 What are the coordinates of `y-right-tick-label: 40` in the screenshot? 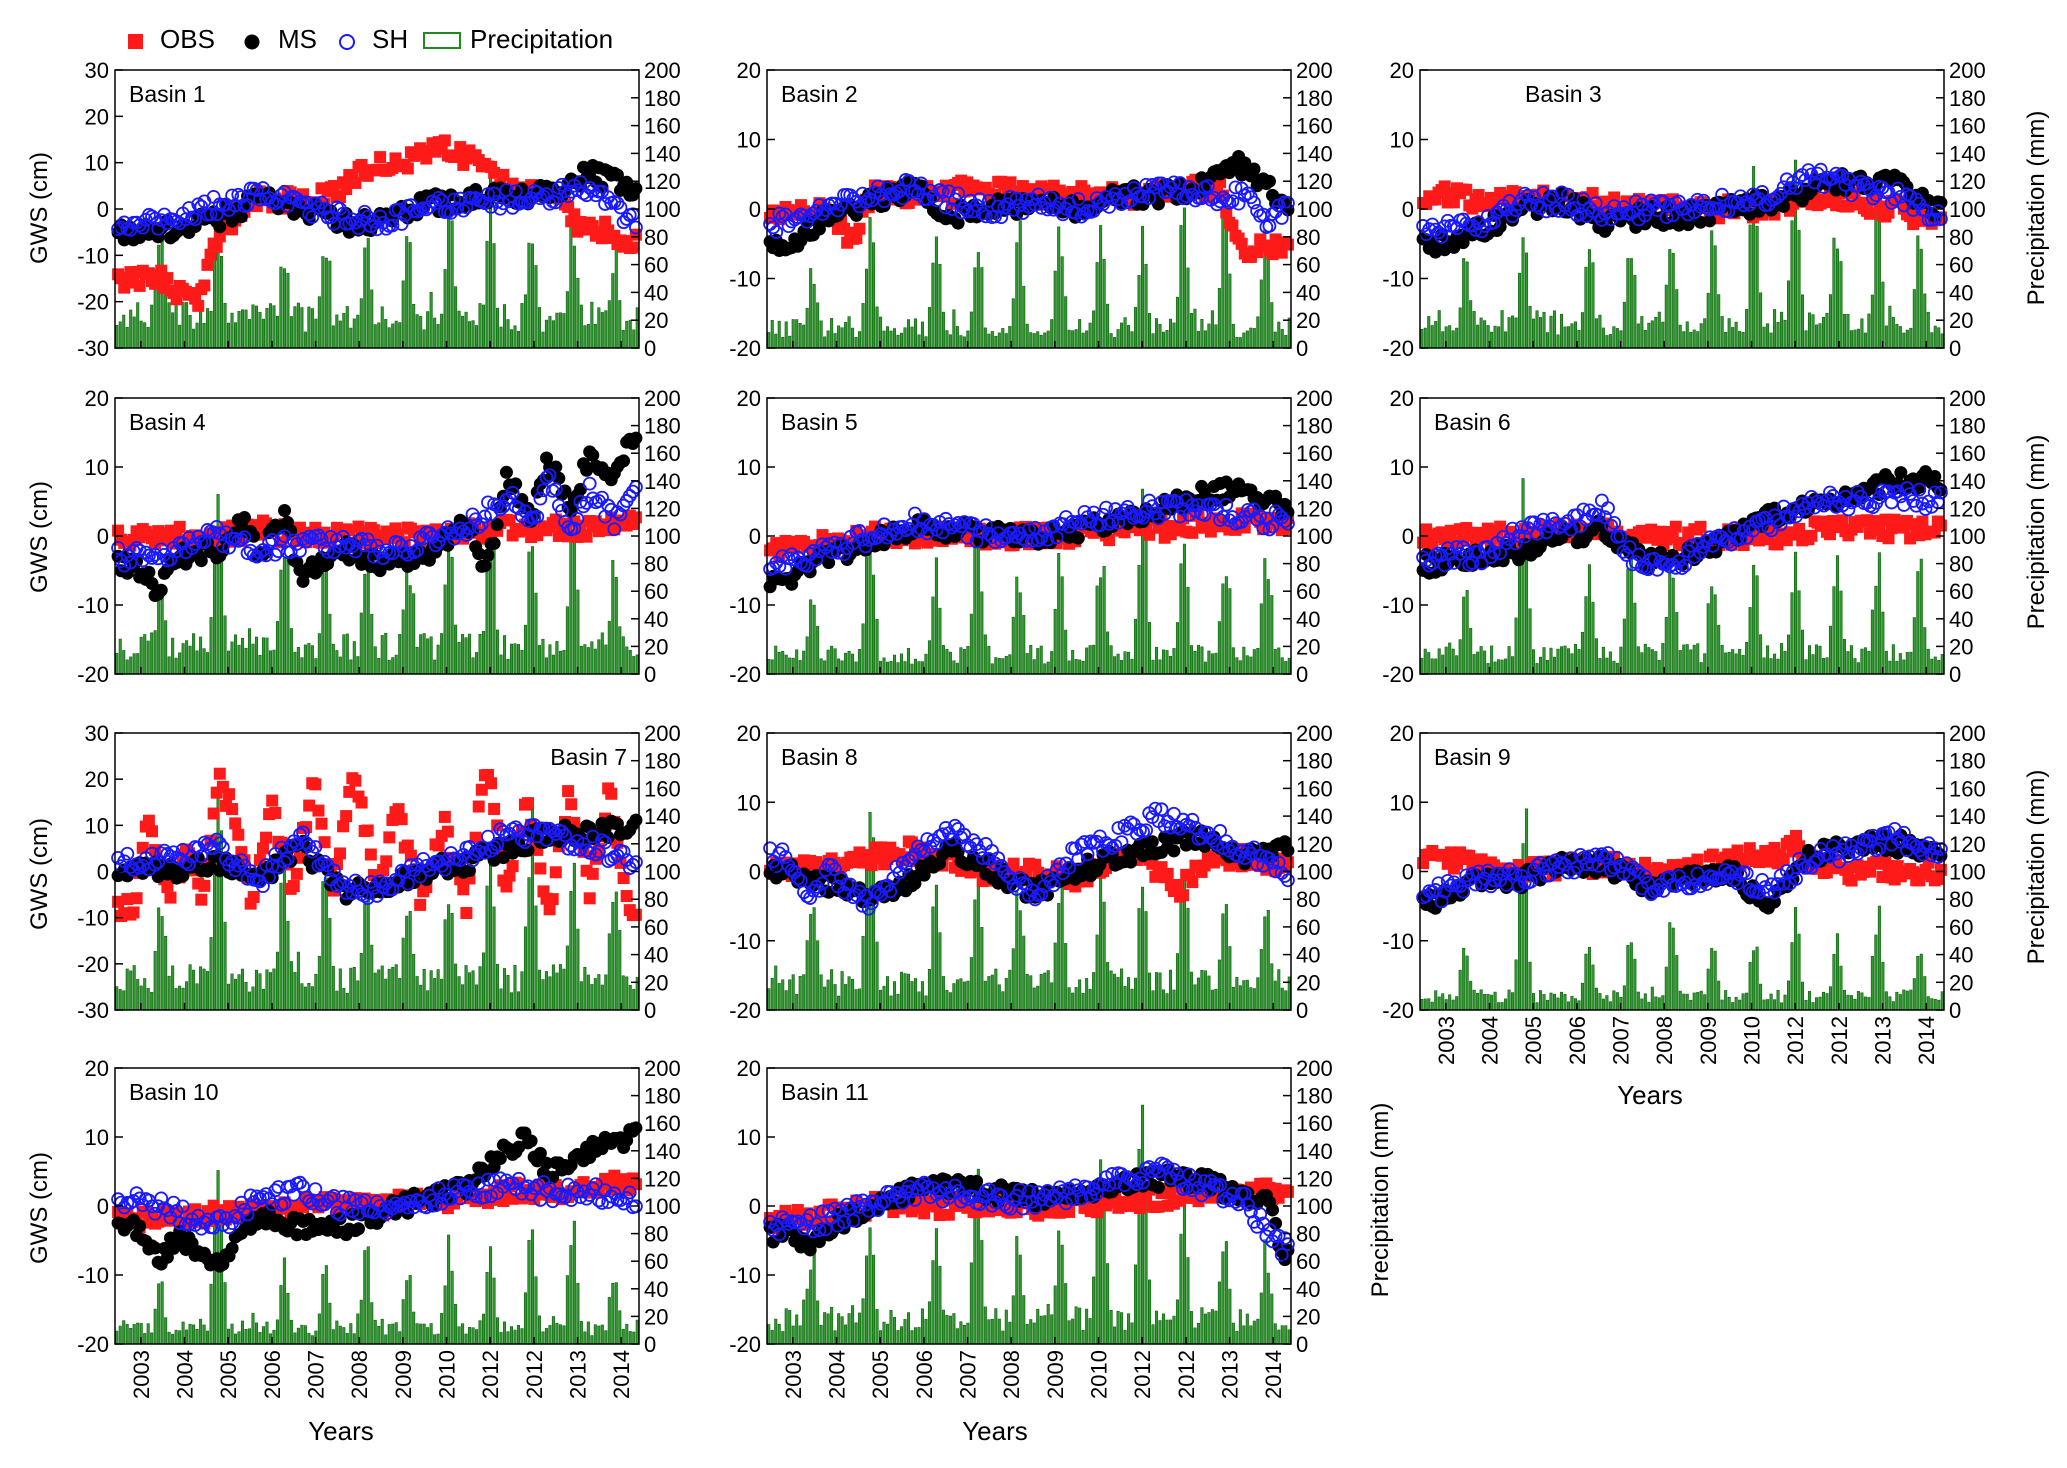 It's located at (656, 292).